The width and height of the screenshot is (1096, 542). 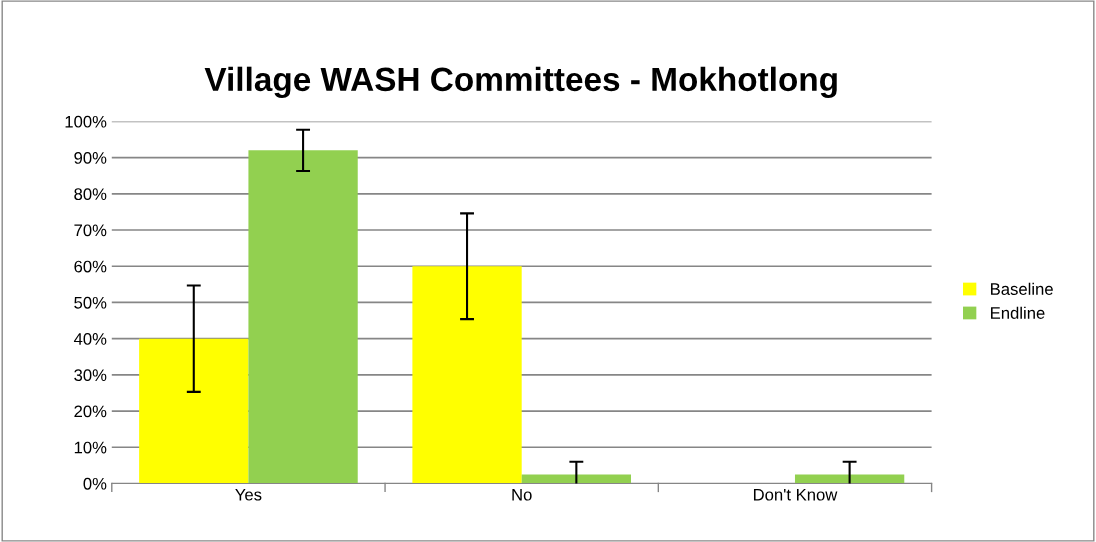 What do you see at coordinates (90, 375) in the screenshot?
I see `y-tick-label: 30%` at bounding box center [90, 375].